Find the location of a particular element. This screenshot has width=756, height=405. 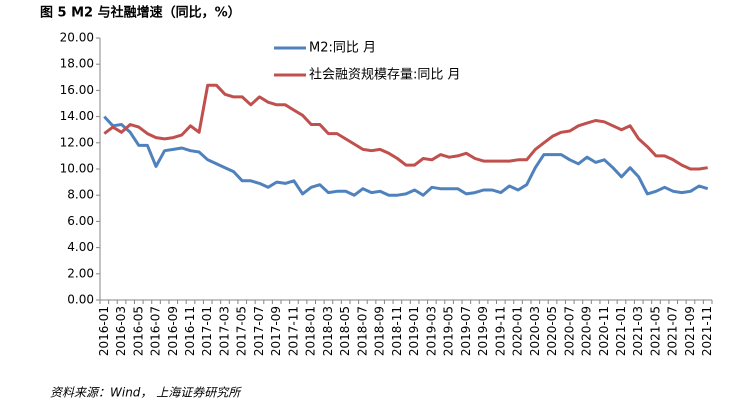

legend-label: 社会融资规模存量:同比 月 is located at coordinates (385, 75).